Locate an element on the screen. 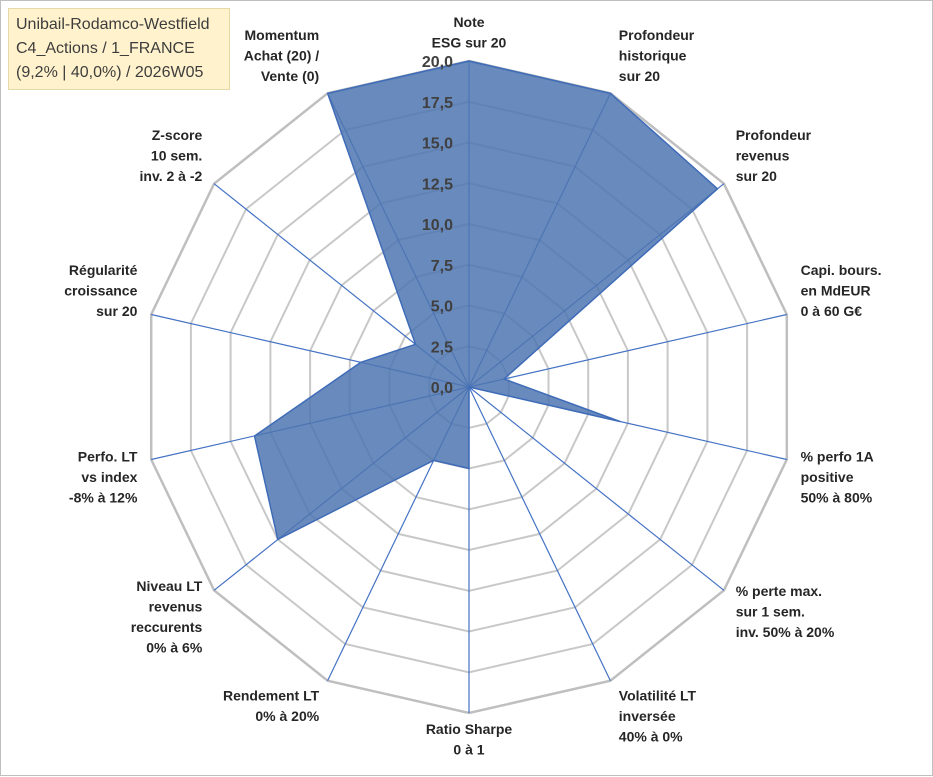 Image resolution: width=933 pixels, height=777 pixels. axis-label-line: inv. 2 à -2 is located at coordinates (171, 176).